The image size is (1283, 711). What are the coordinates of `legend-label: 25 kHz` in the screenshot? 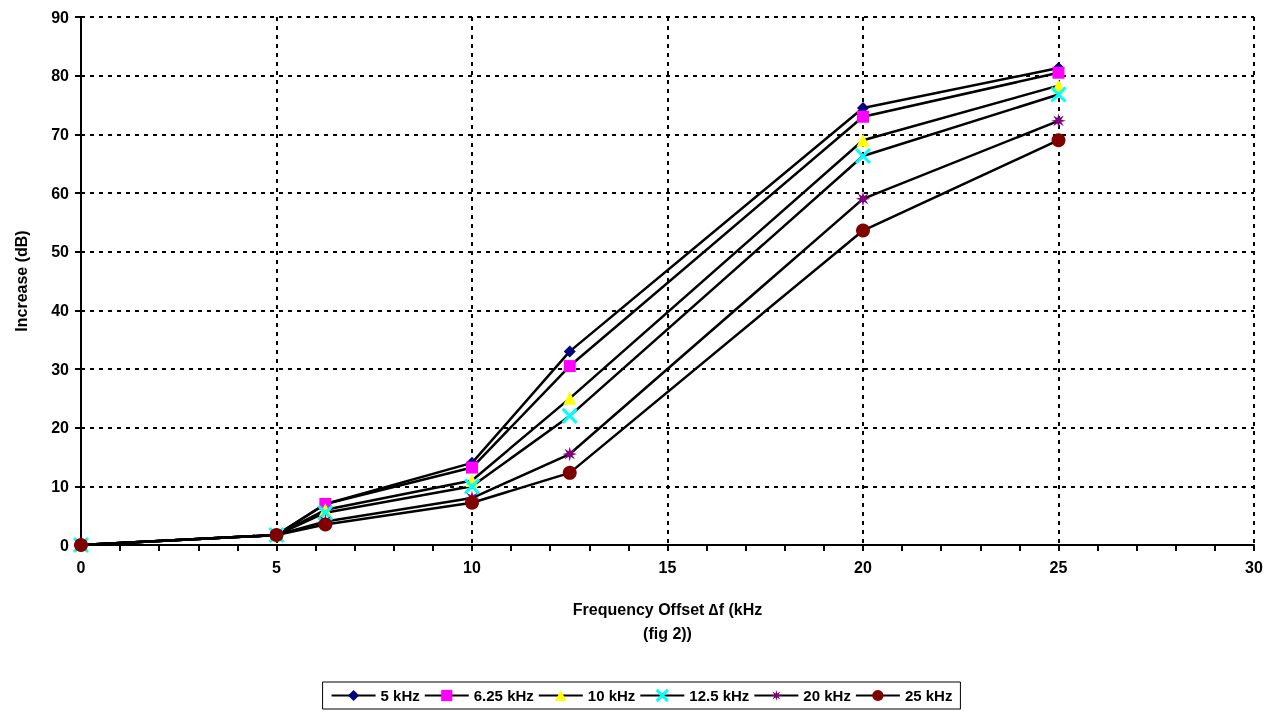 It's located at (928, 695).